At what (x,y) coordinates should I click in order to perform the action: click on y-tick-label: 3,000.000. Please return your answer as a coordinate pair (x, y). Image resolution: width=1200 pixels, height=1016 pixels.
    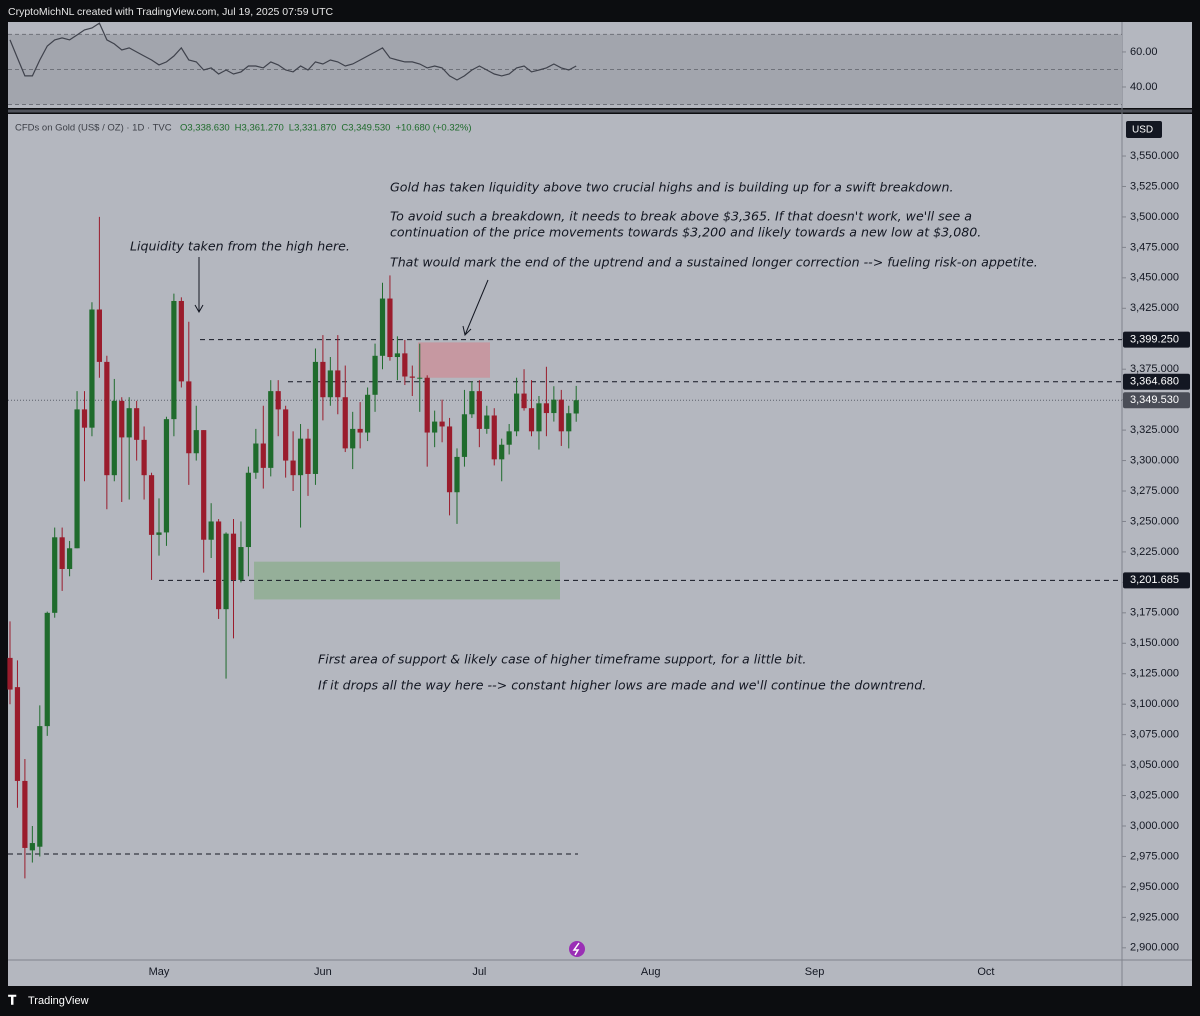
    Looking at the image, I should click on (1154, 826).